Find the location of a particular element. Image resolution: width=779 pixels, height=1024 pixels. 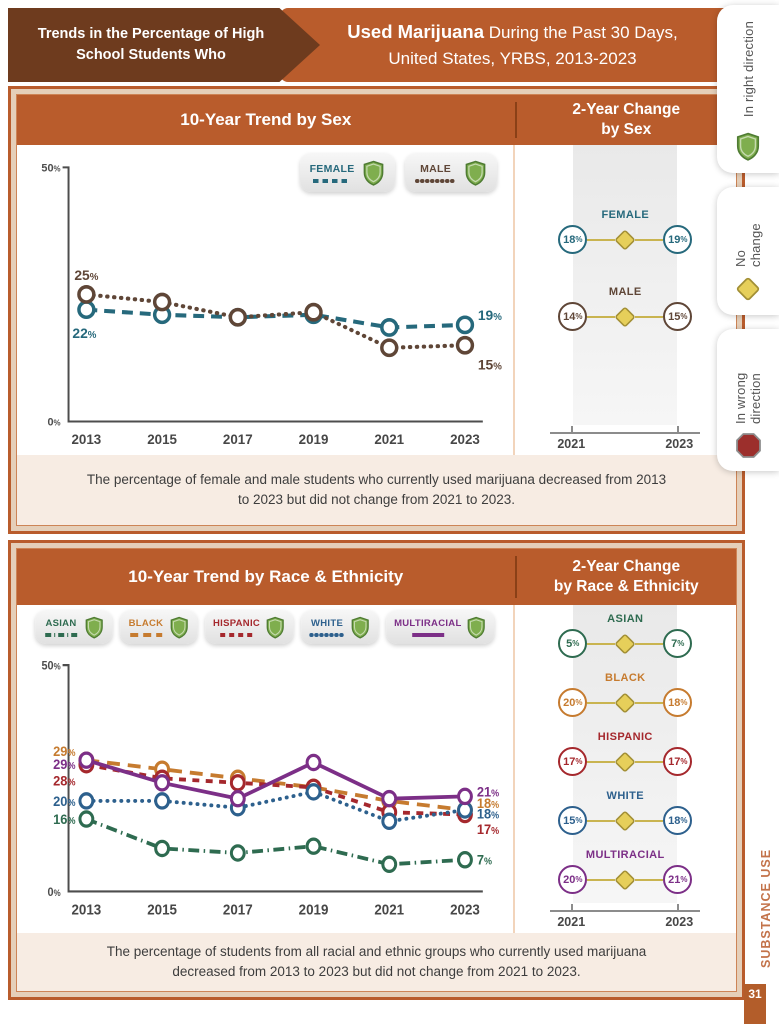

page-title: Used Marijuana During the Past 30 Days, is located at coordinates (512, 32).